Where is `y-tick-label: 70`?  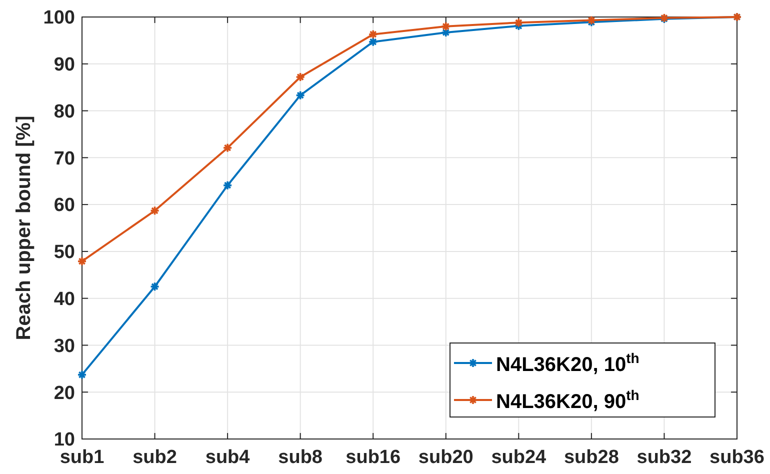 y-tick-label: 70 is located at coordinates (64, 159).